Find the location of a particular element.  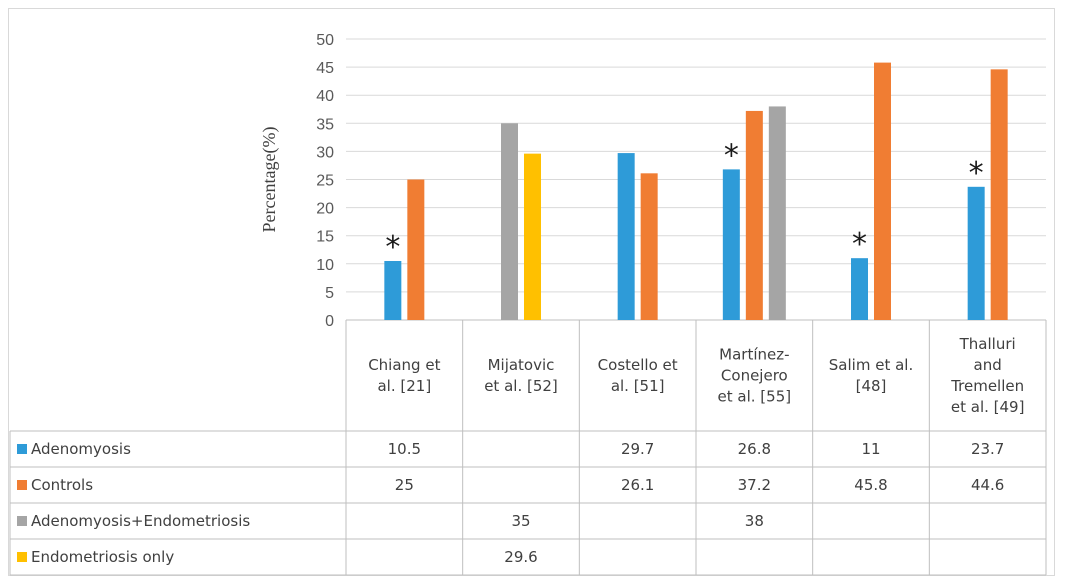

table-cell-value: 29.7 is located at coordinates (637, 449).